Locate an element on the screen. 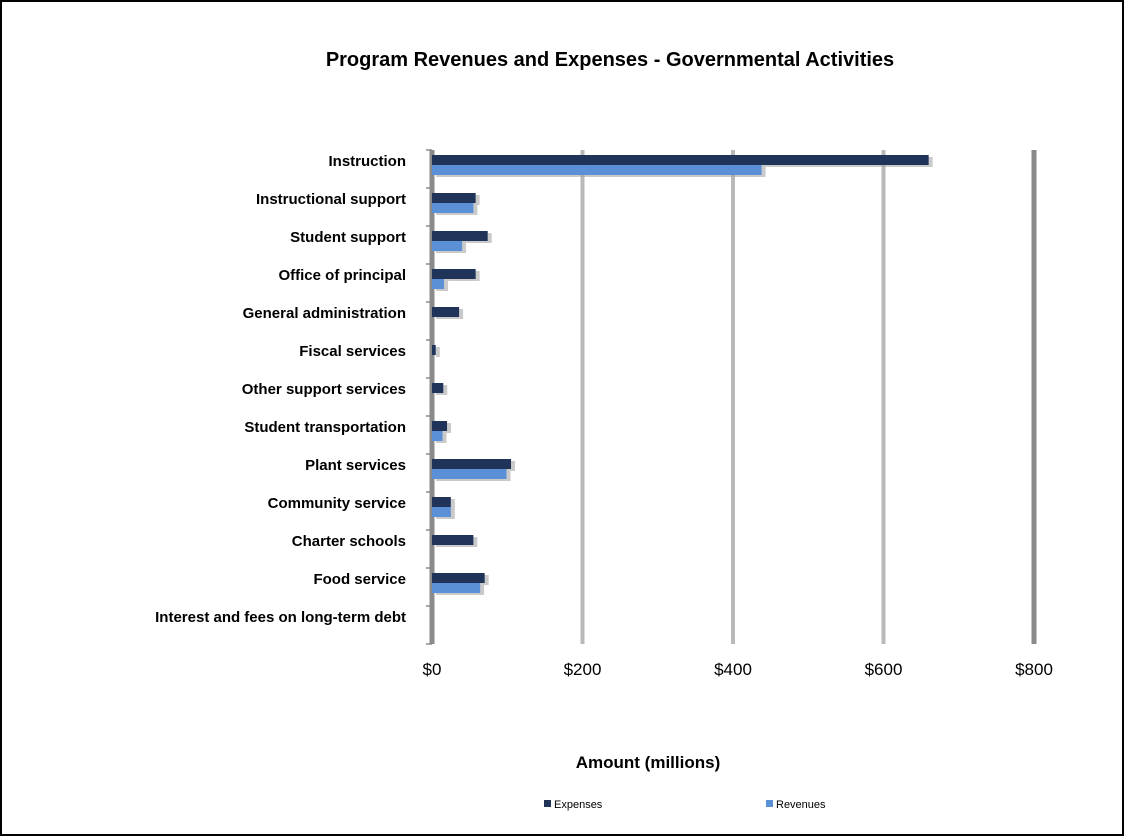  x-axis-label: Amount (millions) is located at coordinates (648, 762).